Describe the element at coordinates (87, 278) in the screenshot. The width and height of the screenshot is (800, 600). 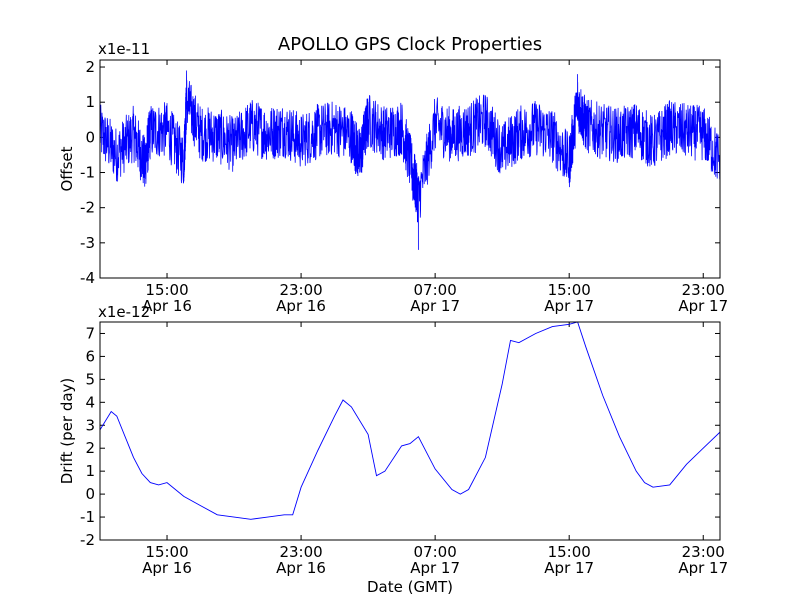
I see `offset-ytick-label: -4` at that location.